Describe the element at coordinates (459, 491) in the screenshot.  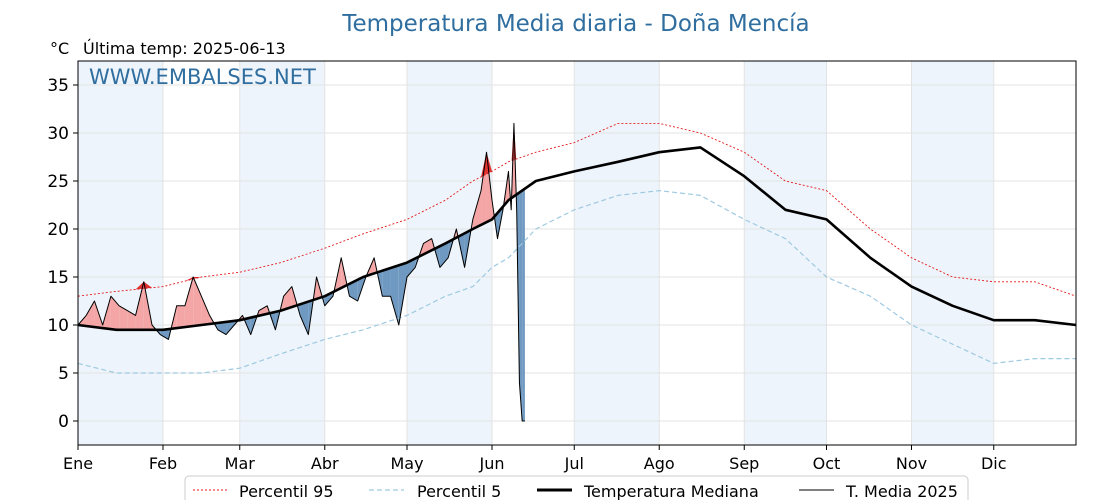
I see `legend-p5-label: Percentil 5` at that location.